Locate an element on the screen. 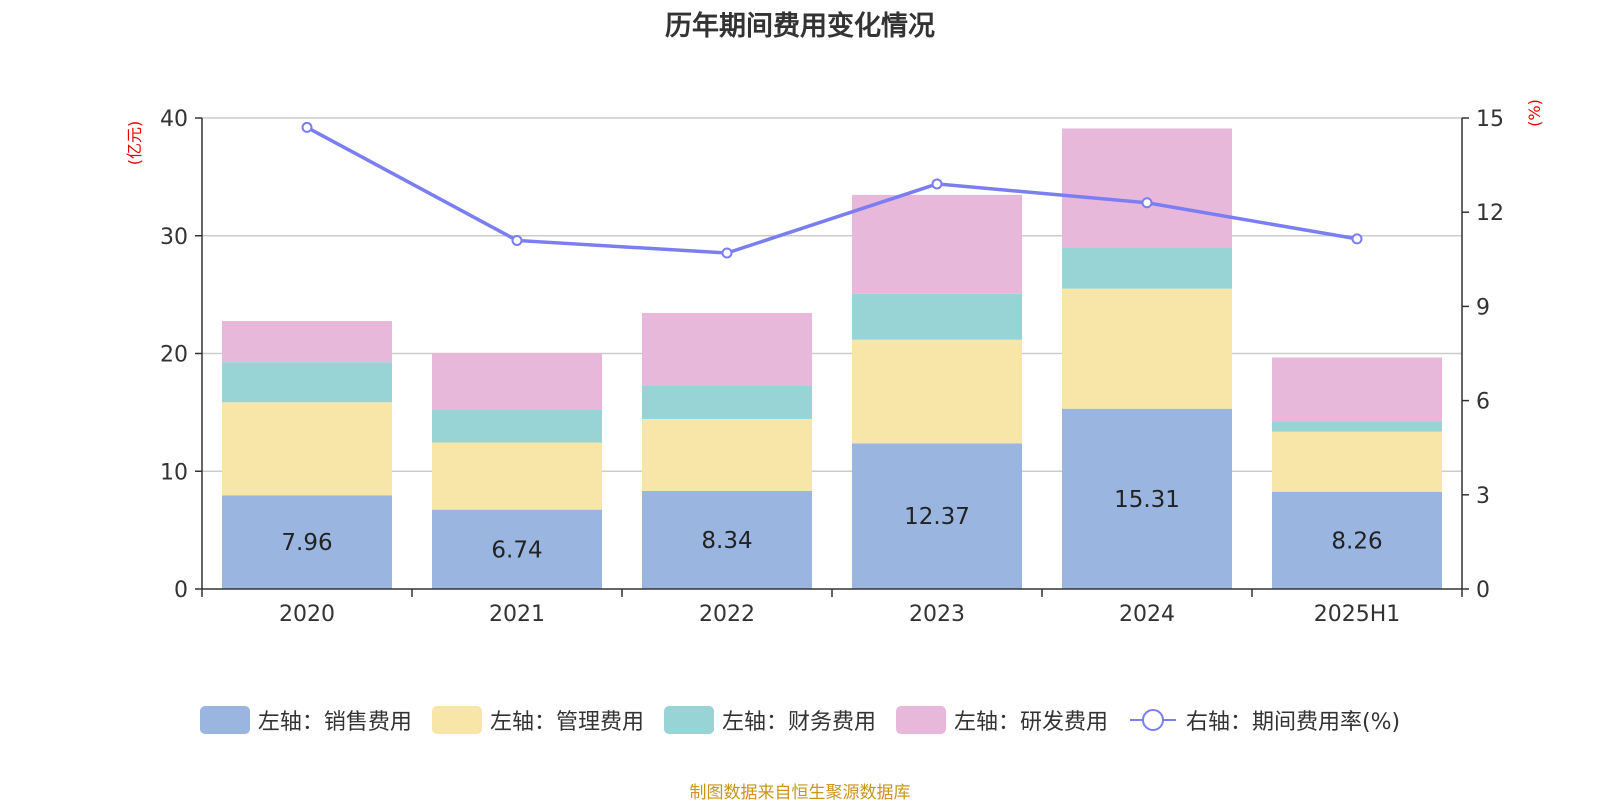  legend-item: 左轴：财务费用 is located at coordinates (769, 720).